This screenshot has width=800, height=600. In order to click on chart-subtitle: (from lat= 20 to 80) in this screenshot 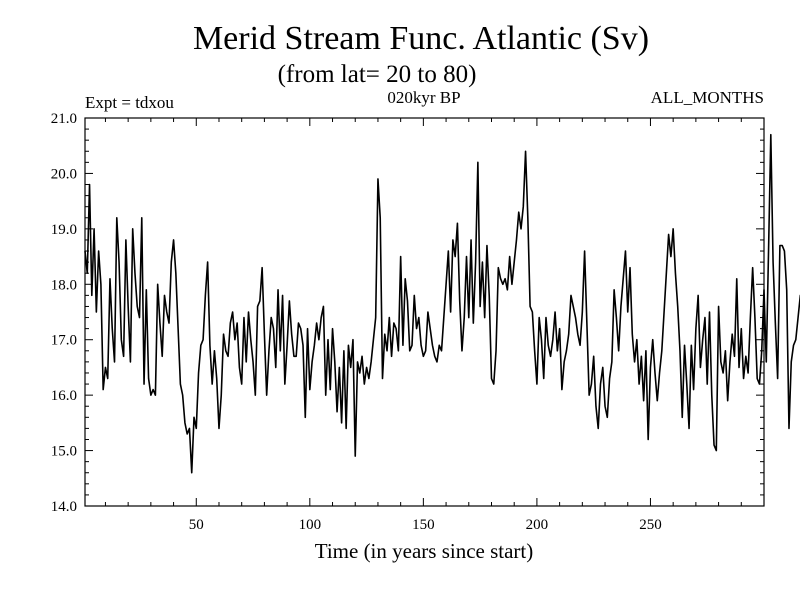, I will do `click(377, 74)`.